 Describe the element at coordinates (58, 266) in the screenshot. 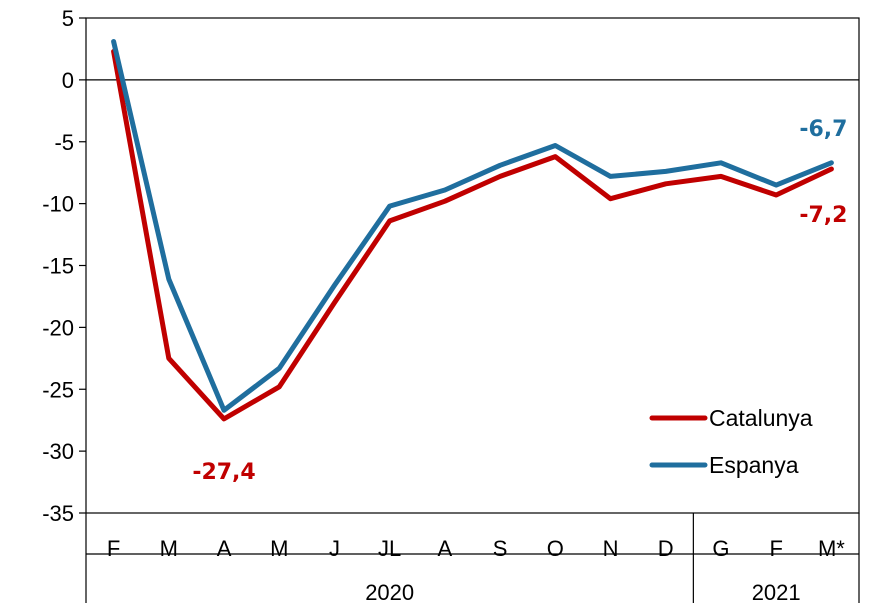

I see `y-tick-label: -15` at that location.